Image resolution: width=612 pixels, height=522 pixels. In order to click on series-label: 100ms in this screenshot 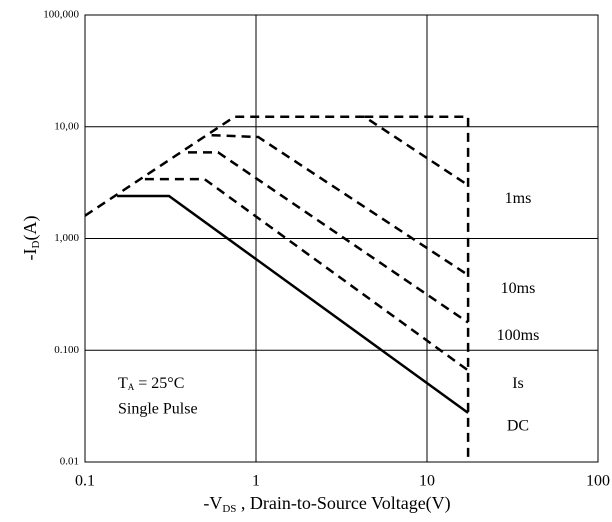, I will do `click(518, 335)`.